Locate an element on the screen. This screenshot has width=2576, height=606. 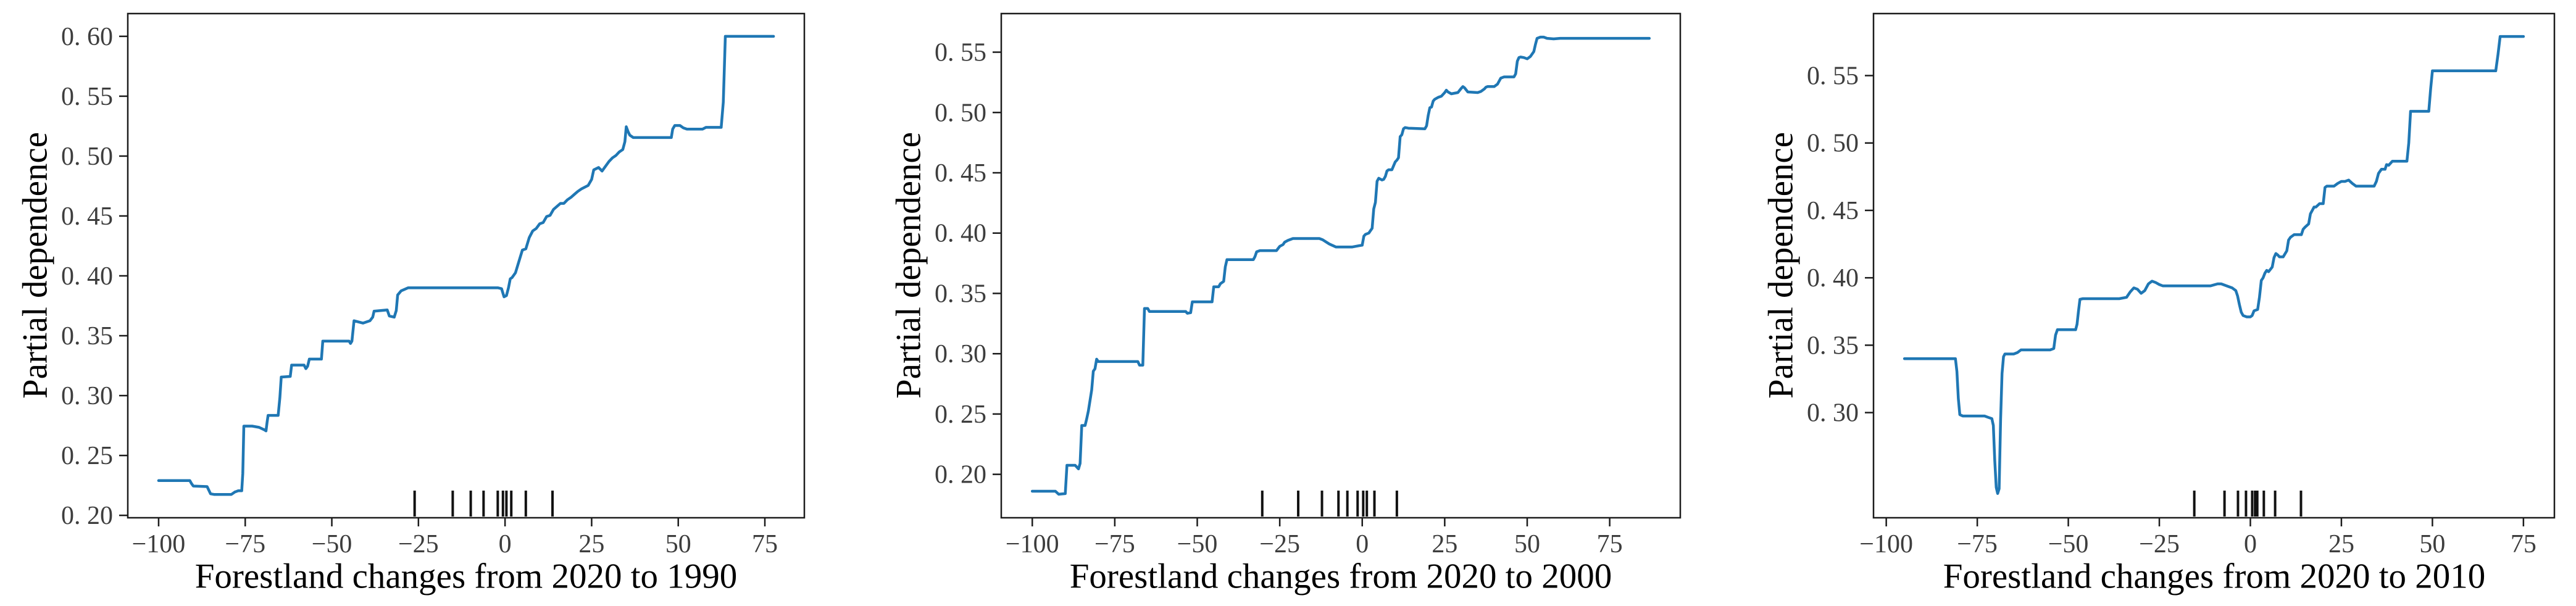
x-axis-label: Forestland changes from 2020 to 2010 is located at coordinates (2214, 576).